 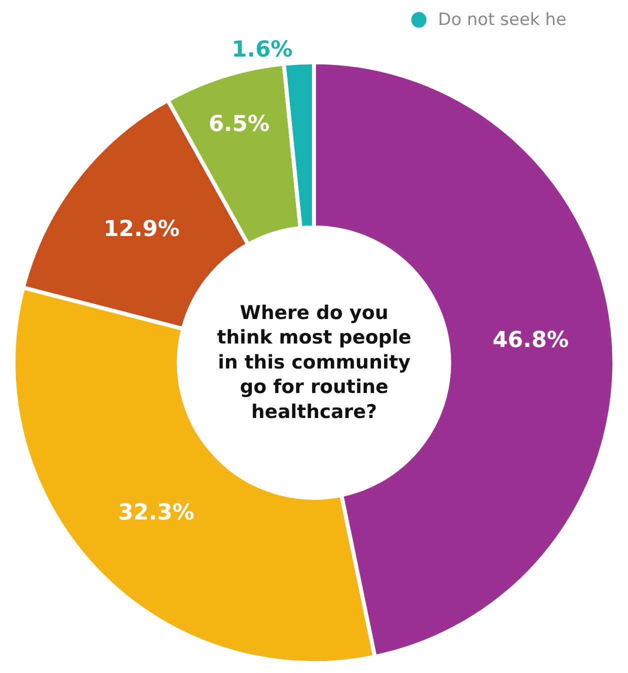 I want to click on text: Where do you think most people in this community go for routine healthcare?, so click(x=314, y=362).